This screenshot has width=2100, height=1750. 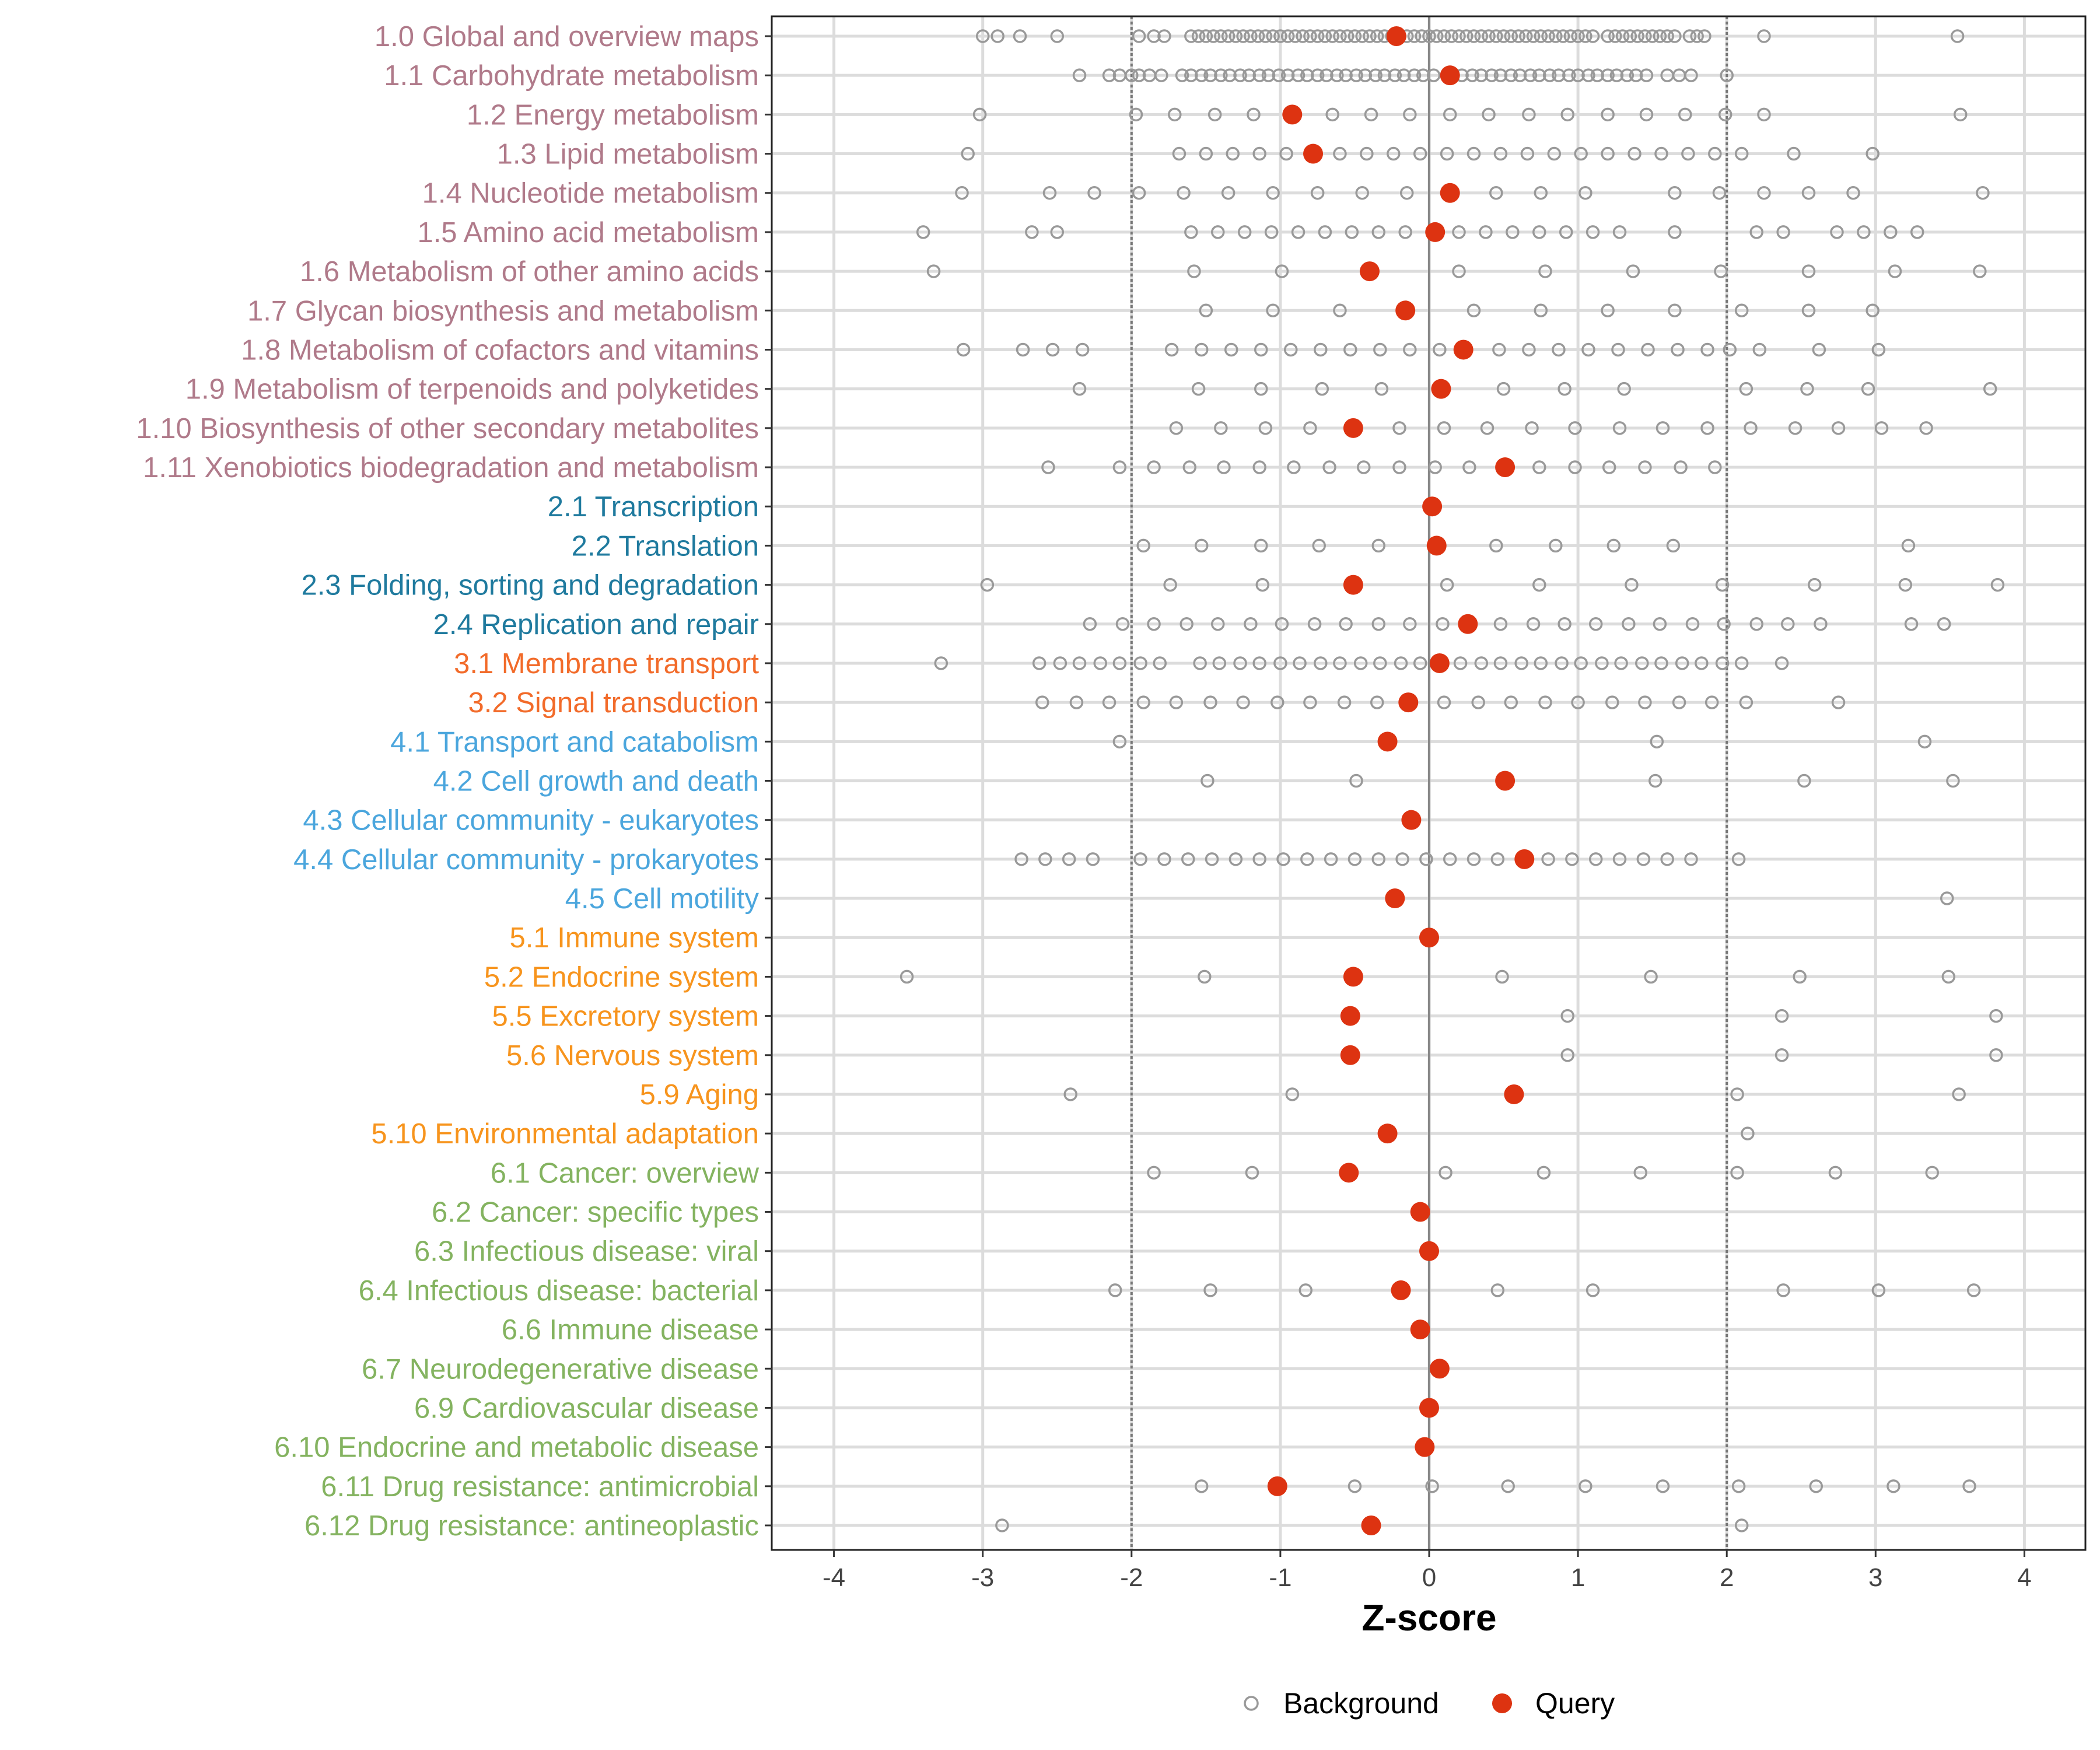 I want to click on category-label: 3.2 Signal transduction, so click(x=614, y=703).